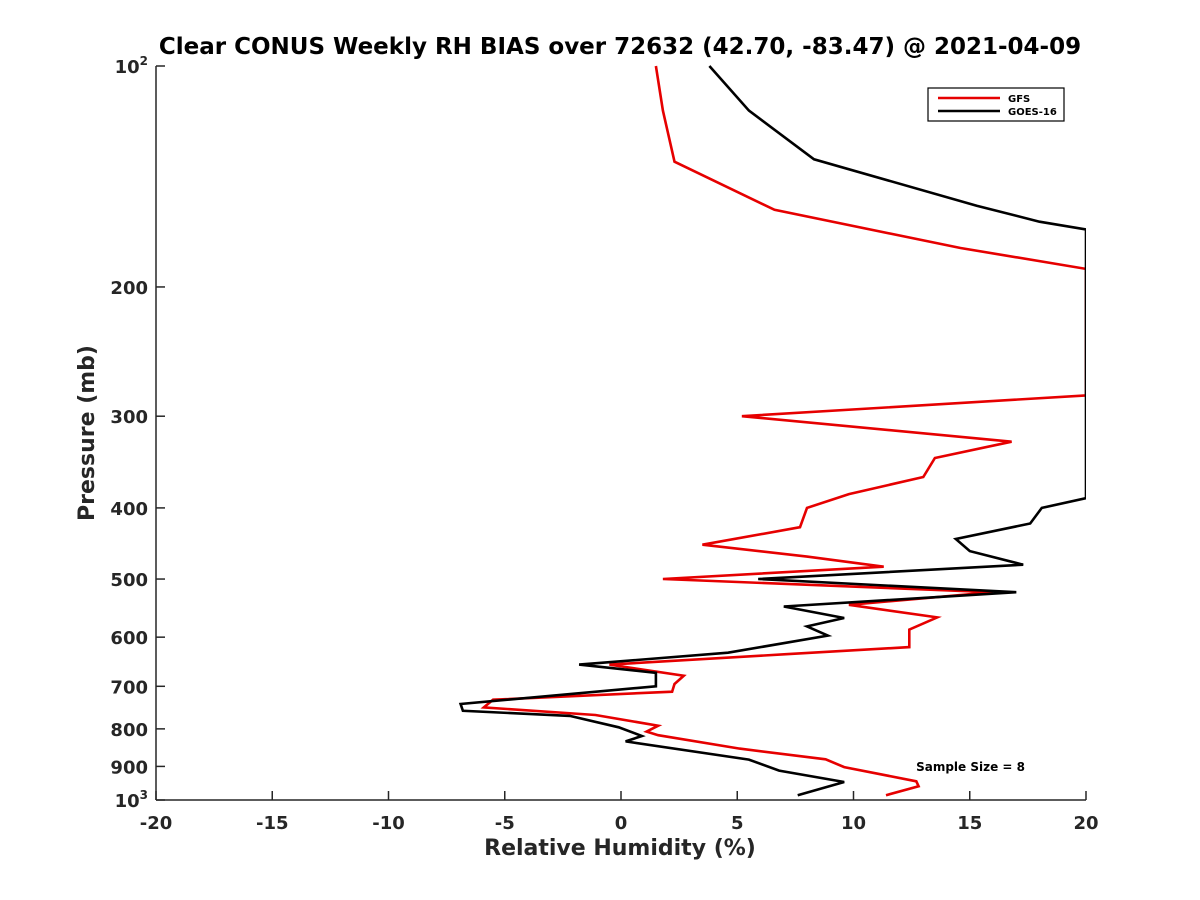  What do you see at coordinates (129, 580) in the screenshot?
I see `y-tick-label: 500` at bounding box center [129, 580].